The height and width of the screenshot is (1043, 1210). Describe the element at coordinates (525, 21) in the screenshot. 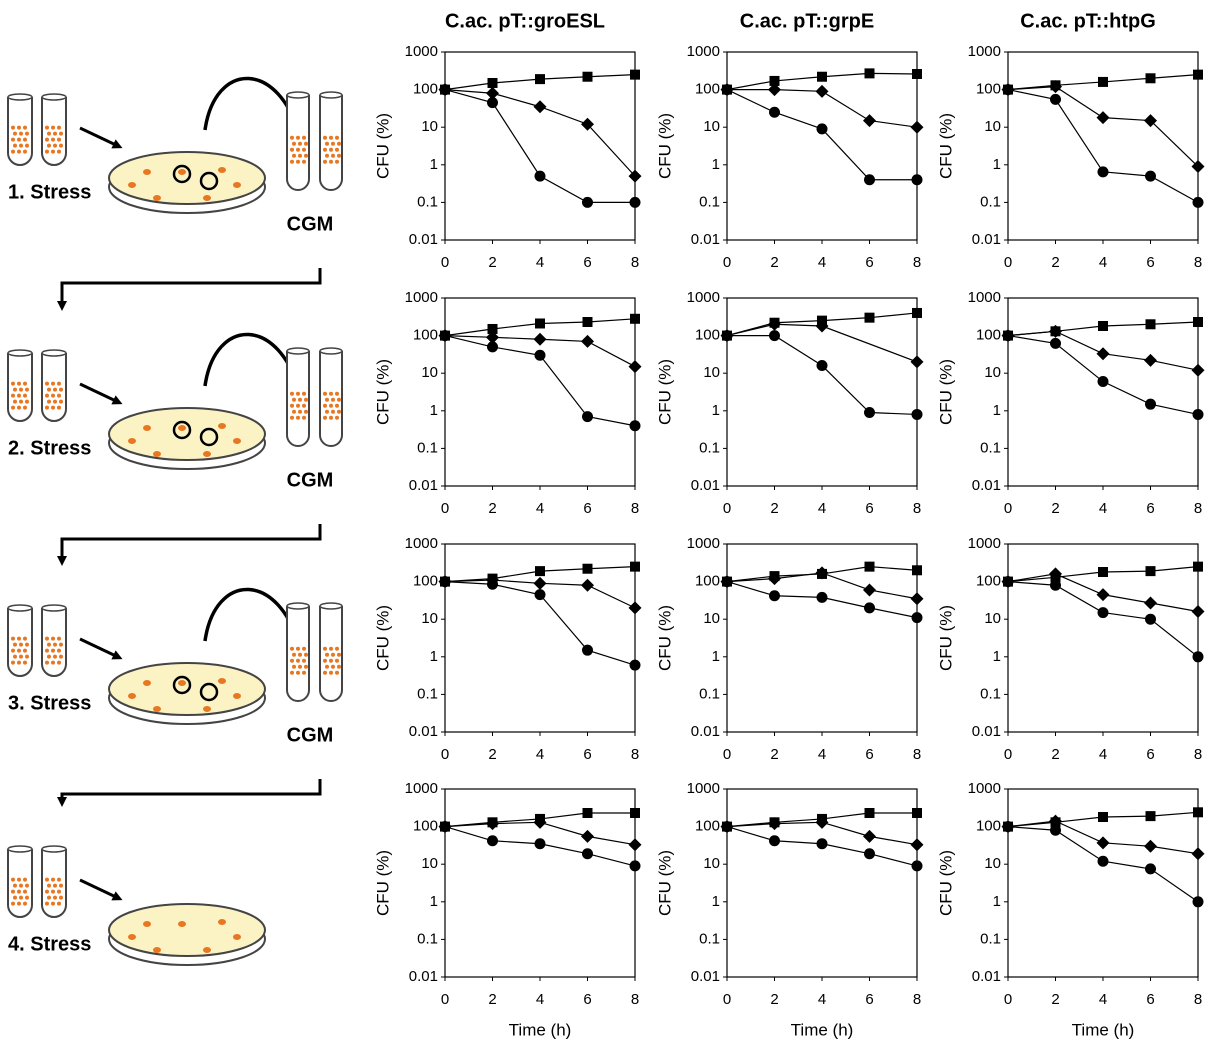

I see `chart-title: C.ac. pT::groESL` at that location.